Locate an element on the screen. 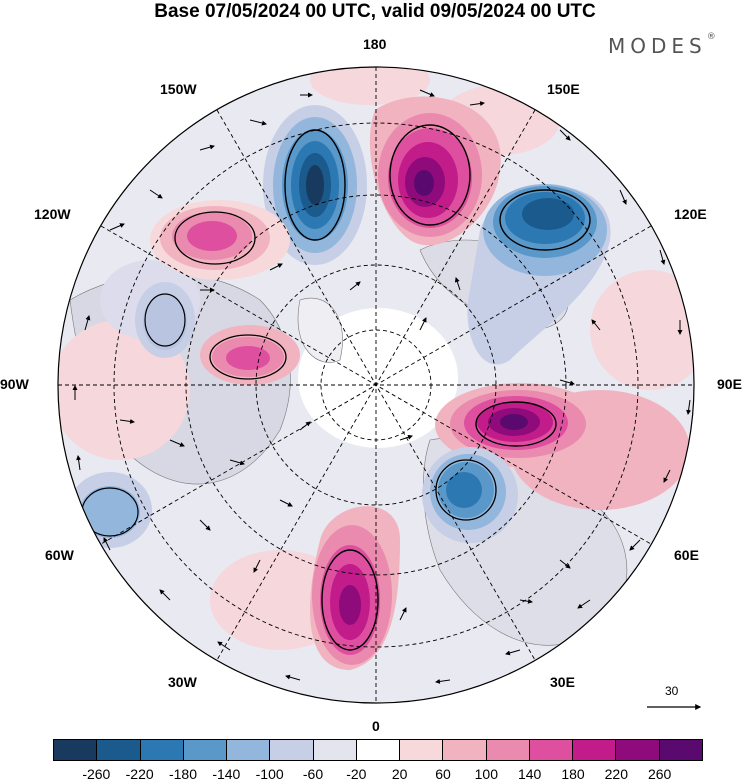 The height and width of the screenshot is (783, 750). colorbar is located at coordinates (378, 750).